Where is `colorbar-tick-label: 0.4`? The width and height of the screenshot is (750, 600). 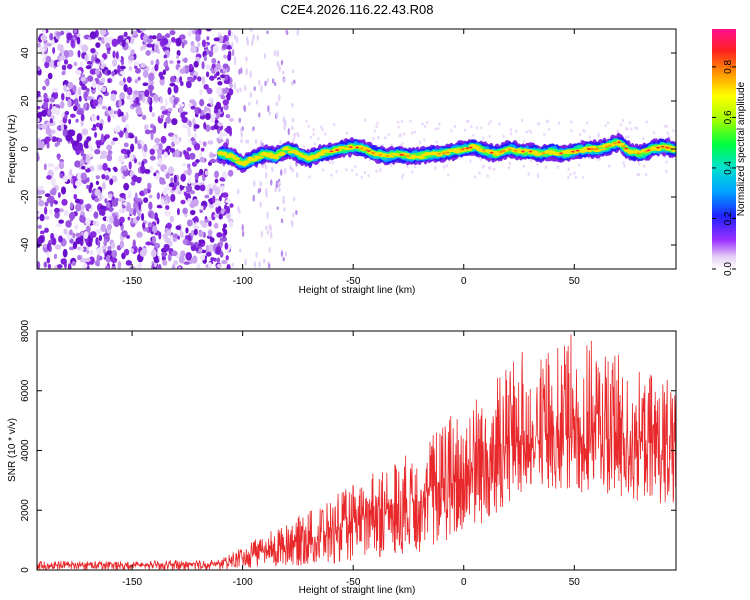
colorbar-tick-label: 0.4 is located at coordinates (728, 168).